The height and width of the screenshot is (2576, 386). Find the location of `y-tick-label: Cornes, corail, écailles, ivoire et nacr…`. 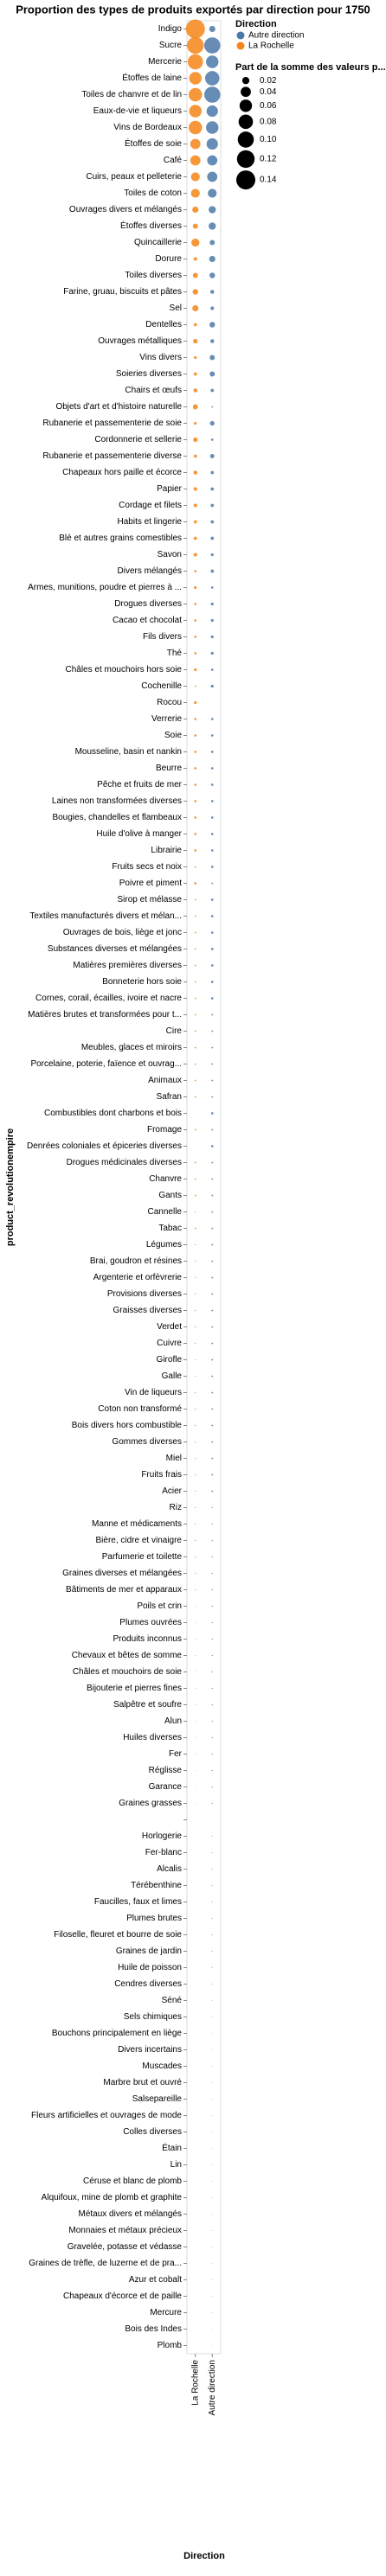

y-tick-label: Cornes, corail, écailles, ivoire et nacr… is located at coordinates (108, 998).